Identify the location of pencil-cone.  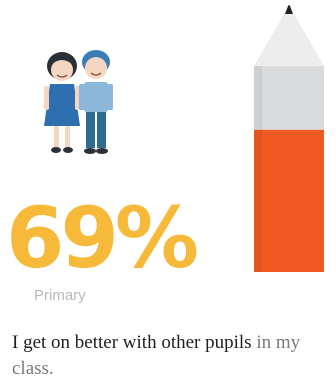
(289, 40).